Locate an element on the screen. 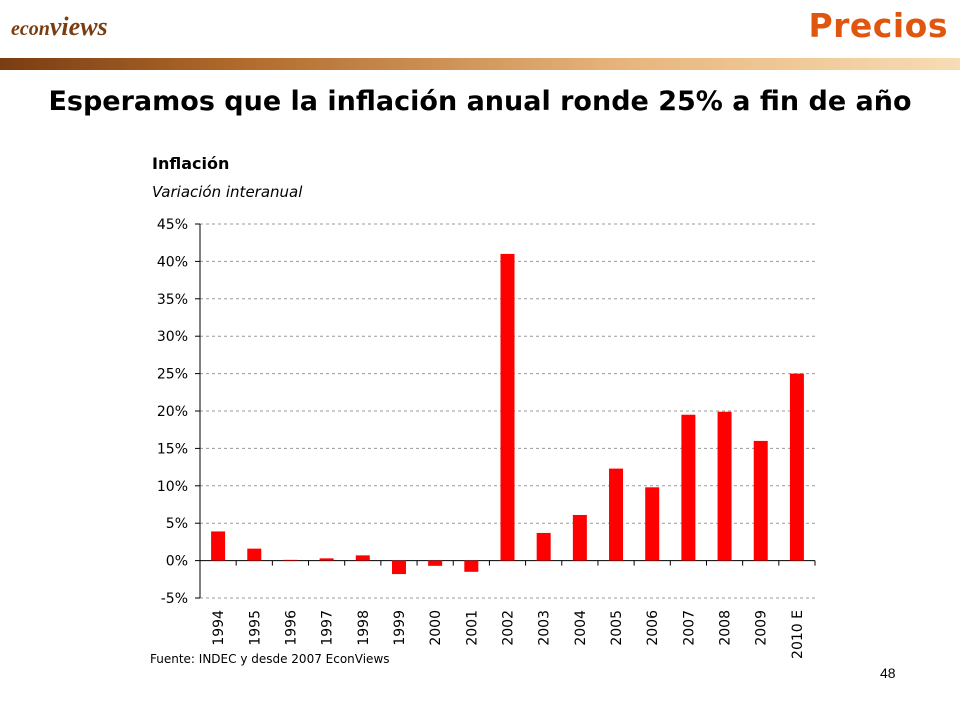  econviews-logo: econviews is located at coordinates (59, 27).